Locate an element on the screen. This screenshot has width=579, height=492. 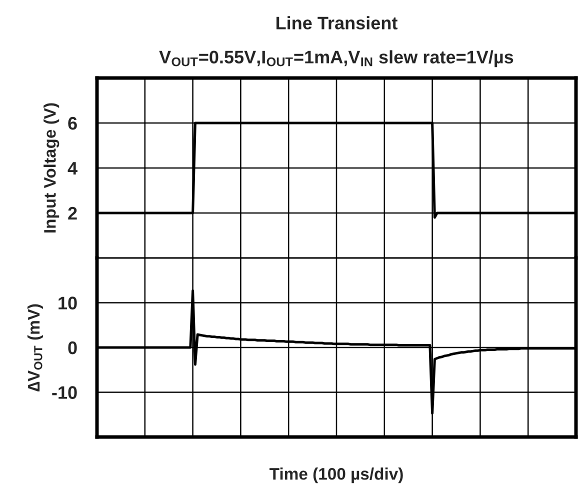
y-axis-title: Input Voltage (V) is located at coordinates (52, 167).